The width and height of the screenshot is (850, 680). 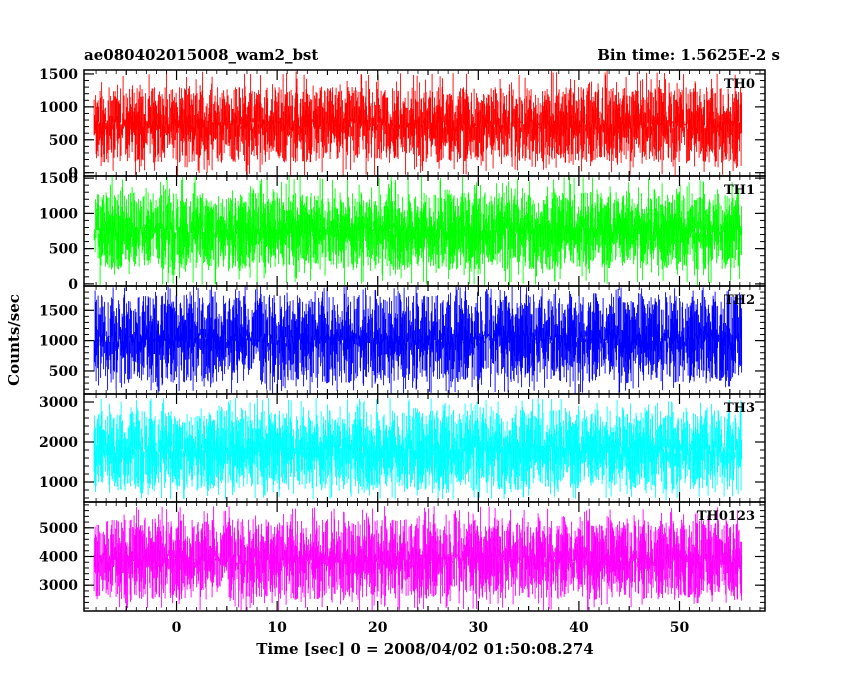 I want to click on panel-label: TH0, so click(x=739, y=84).